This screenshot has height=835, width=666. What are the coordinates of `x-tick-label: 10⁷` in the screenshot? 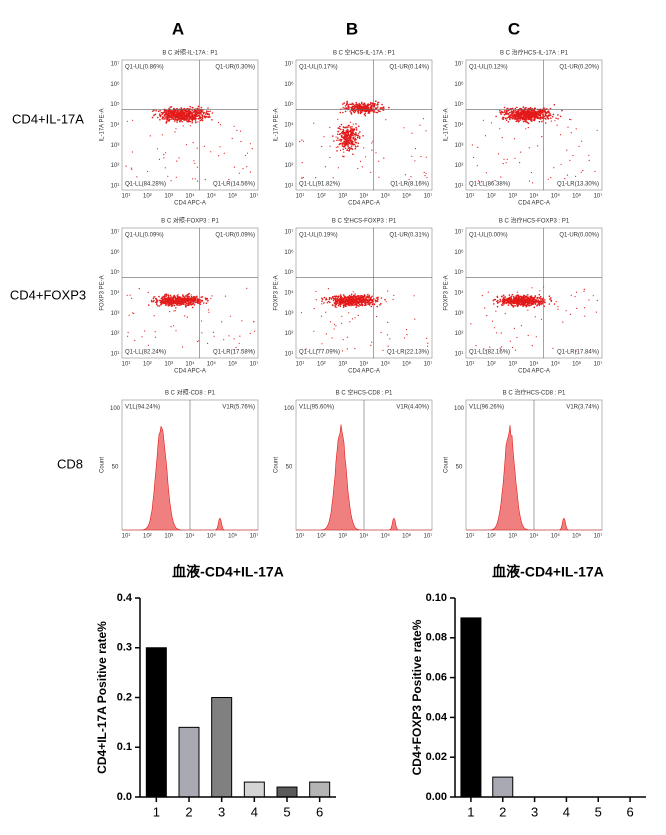 It's located at (254, 364).